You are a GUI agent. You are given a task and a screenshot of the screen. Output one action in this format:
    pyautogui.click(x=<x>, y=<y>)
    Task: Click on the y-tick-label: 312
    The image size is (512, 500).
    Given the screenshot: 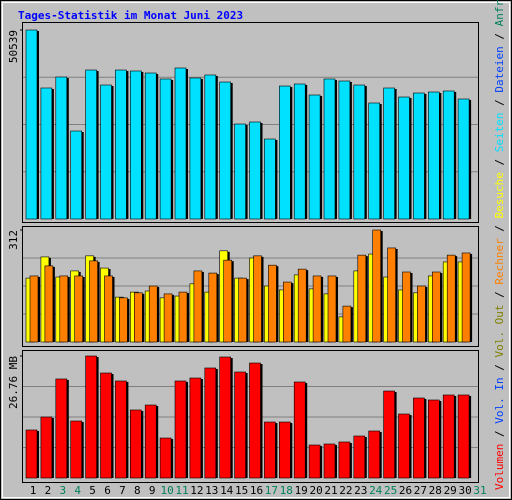 What is the action you would take?
    pyautogui.click(x=13, y=240)
    